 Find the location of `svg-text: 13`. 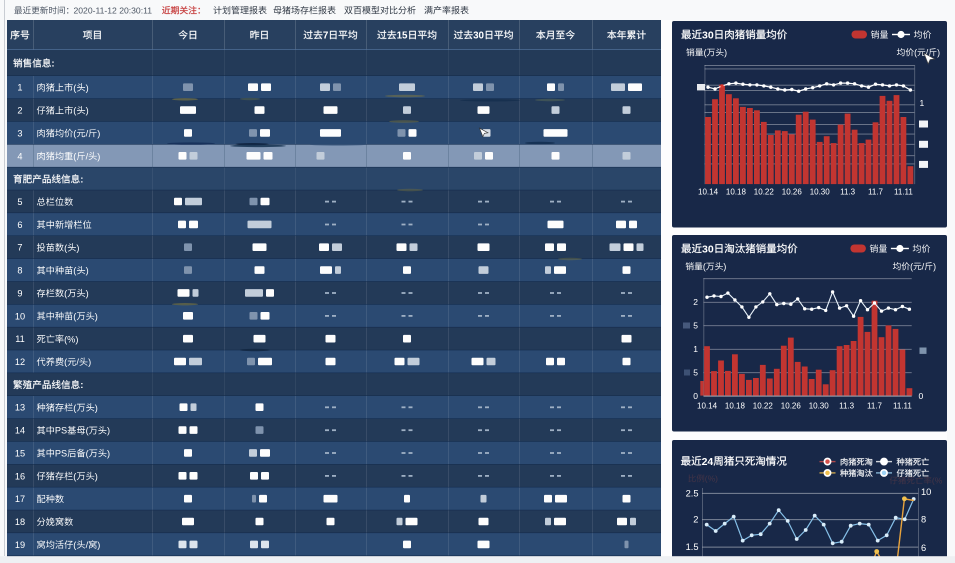

svg-text: 13 is located at coordinates (20, 408).